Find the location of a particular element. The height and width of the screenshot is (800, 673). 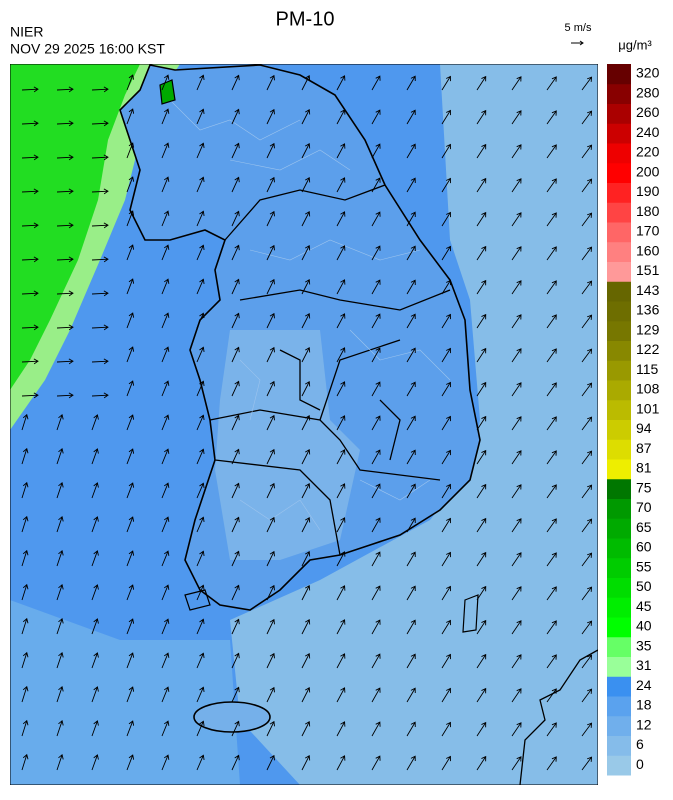

colorbar-label: 50 is located at coordinates (644, 586).